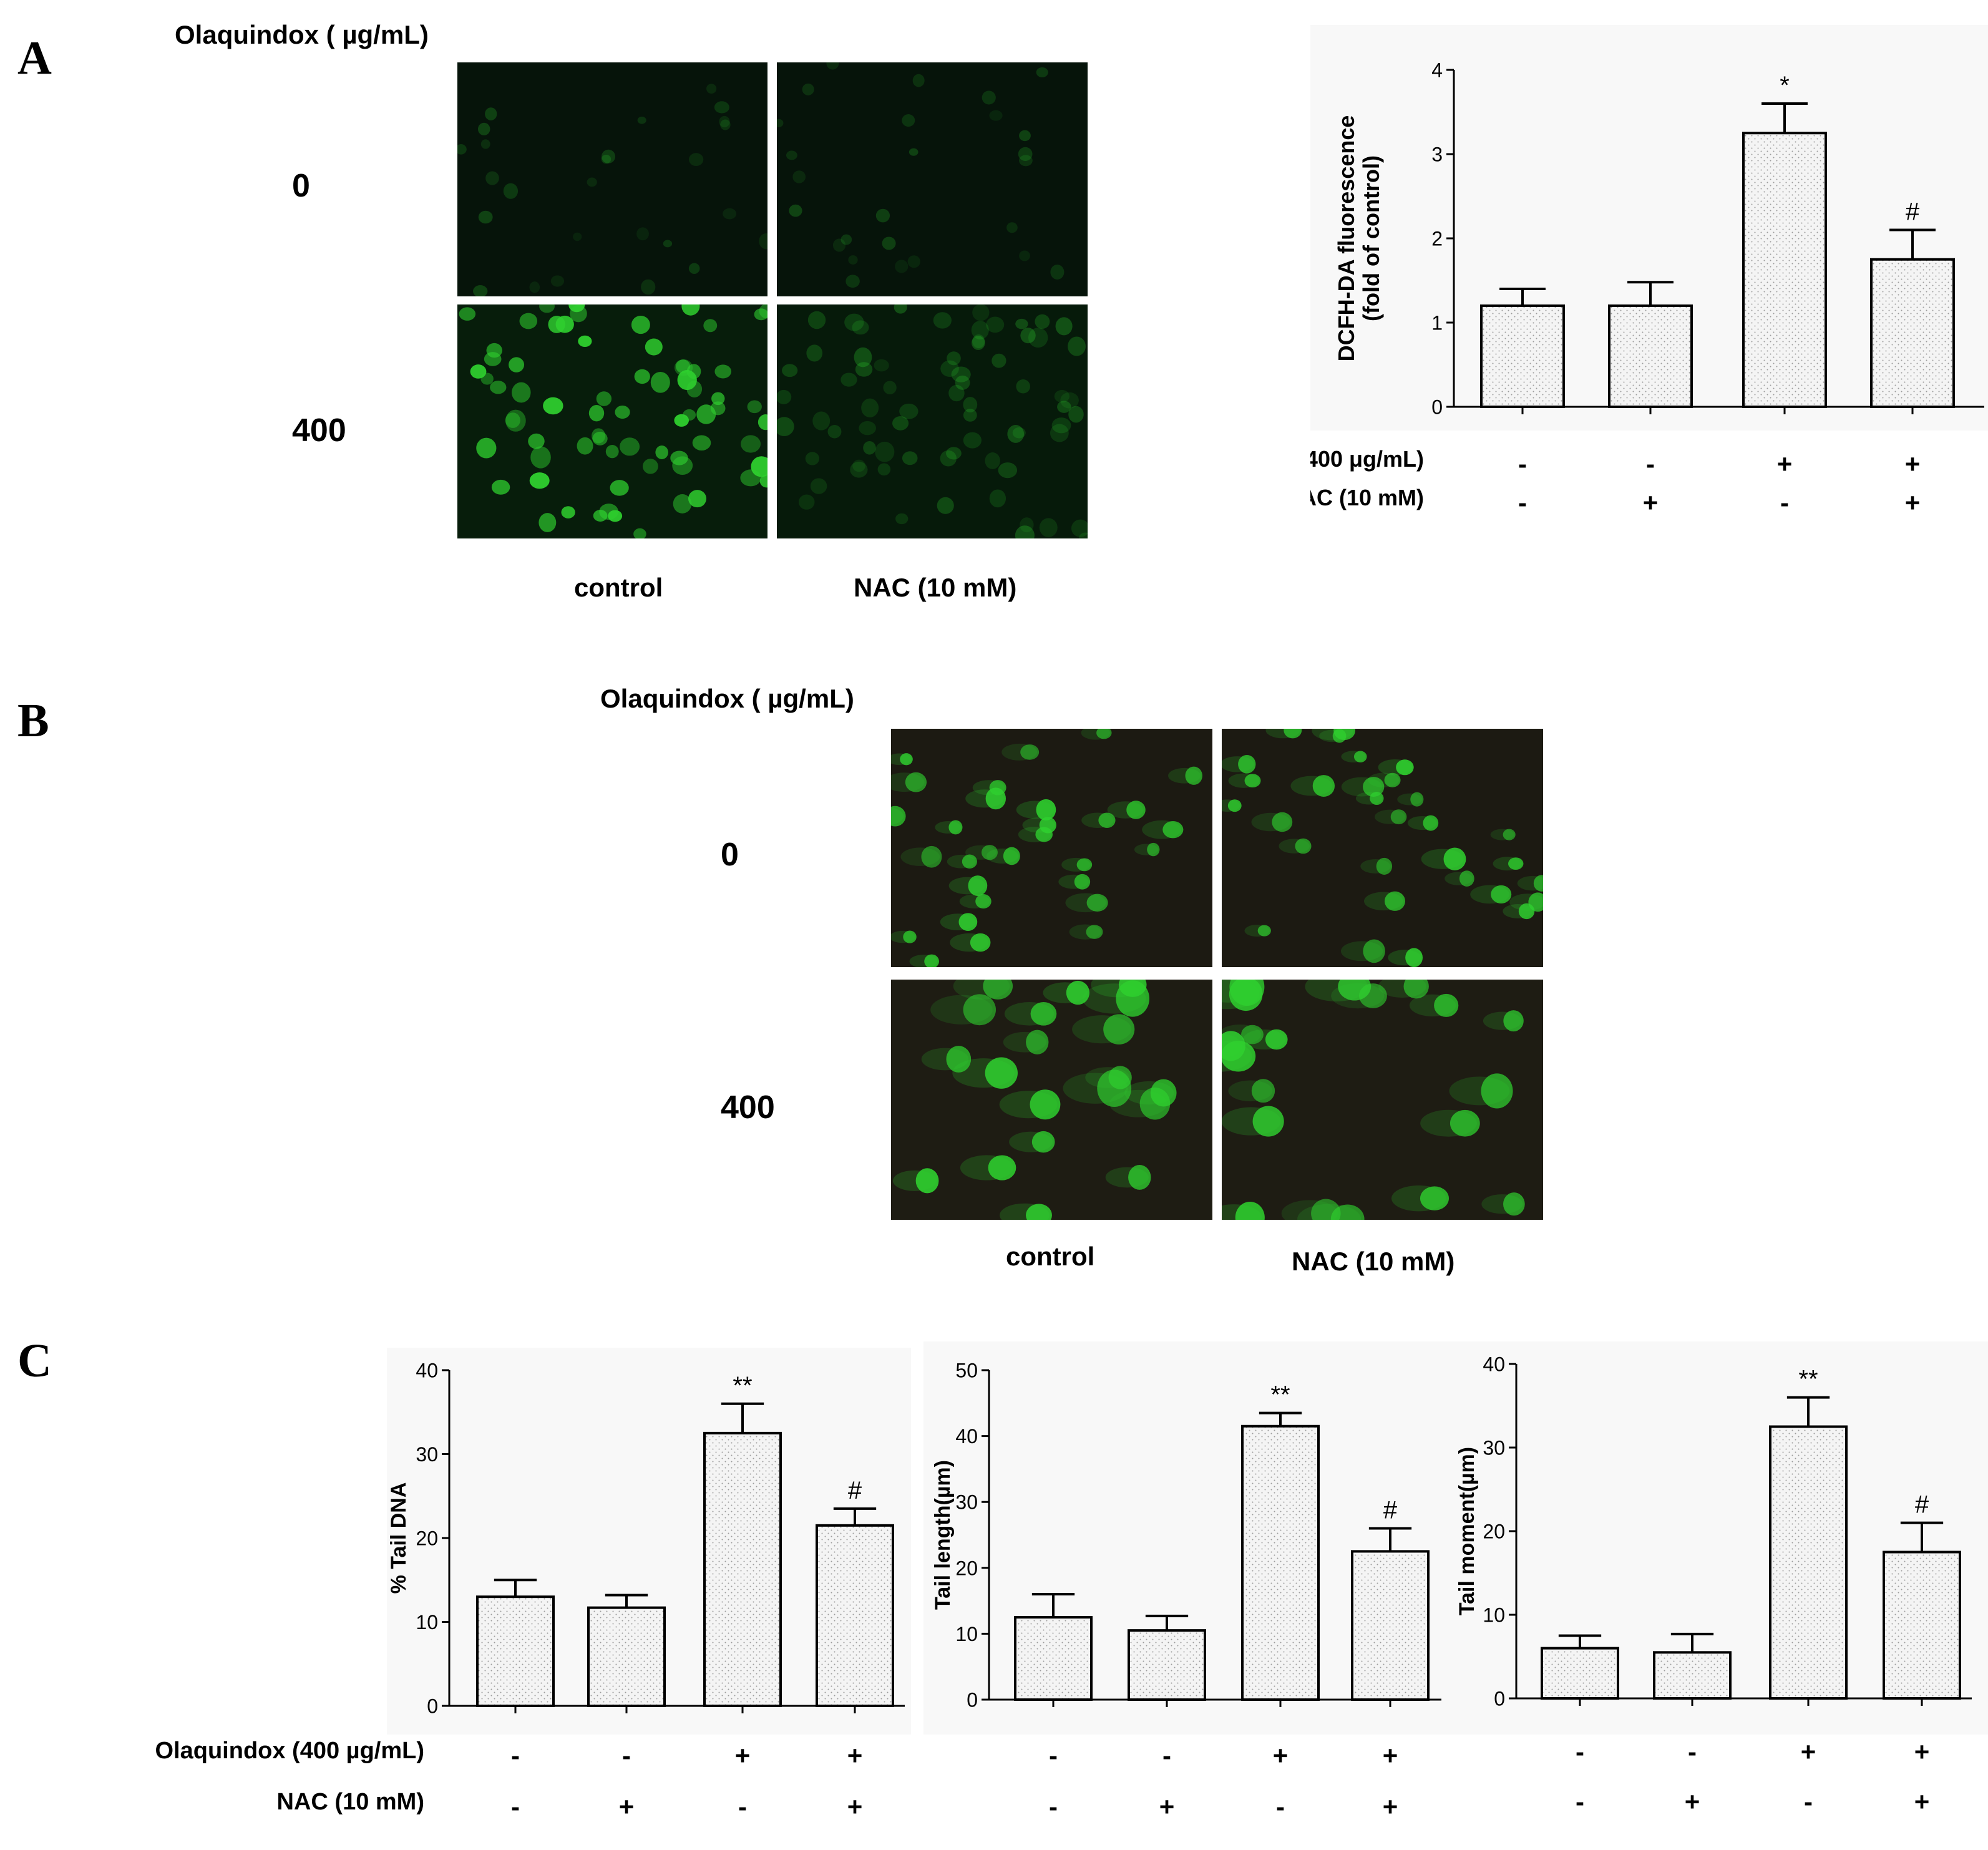 This screenshot has height=1850, width=1988. I want to click on panel-a-row-label-0: 0, so click(301, 186).